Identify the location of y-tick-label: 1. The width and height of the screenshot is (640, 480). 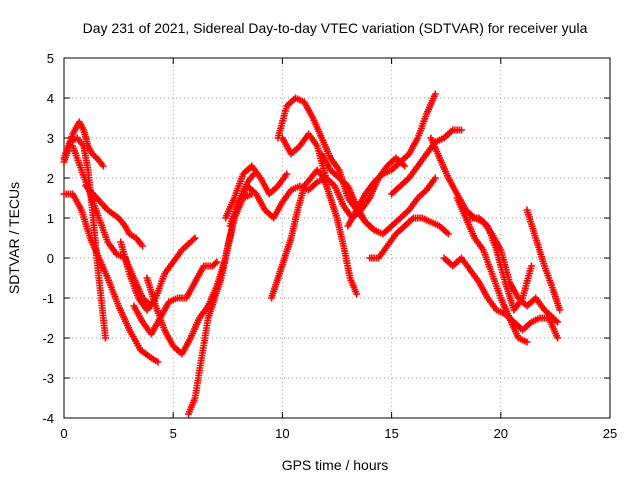
(50, 218).